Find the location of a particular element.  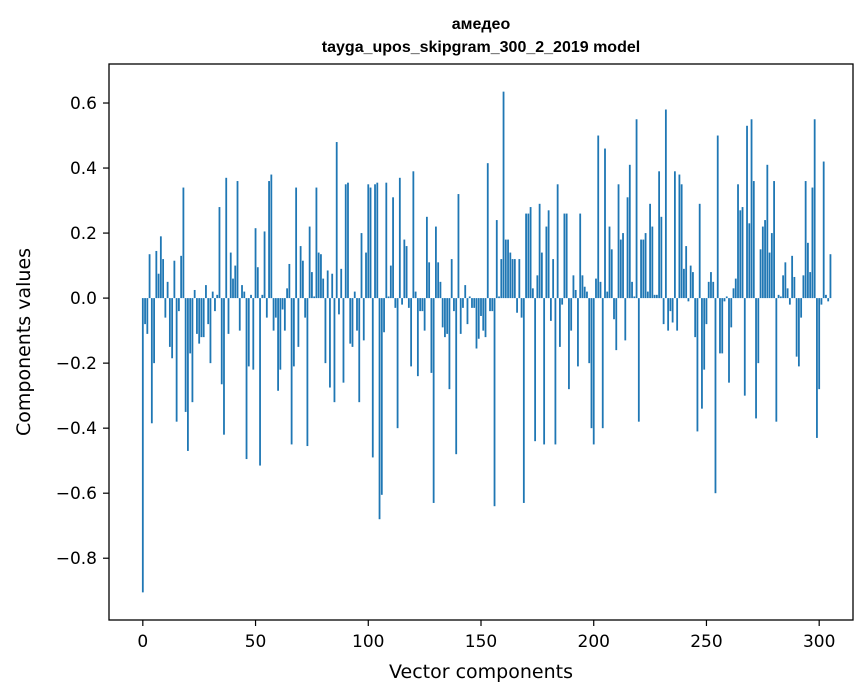

x-tick-label: 100 is located at coordinates (368, 642).